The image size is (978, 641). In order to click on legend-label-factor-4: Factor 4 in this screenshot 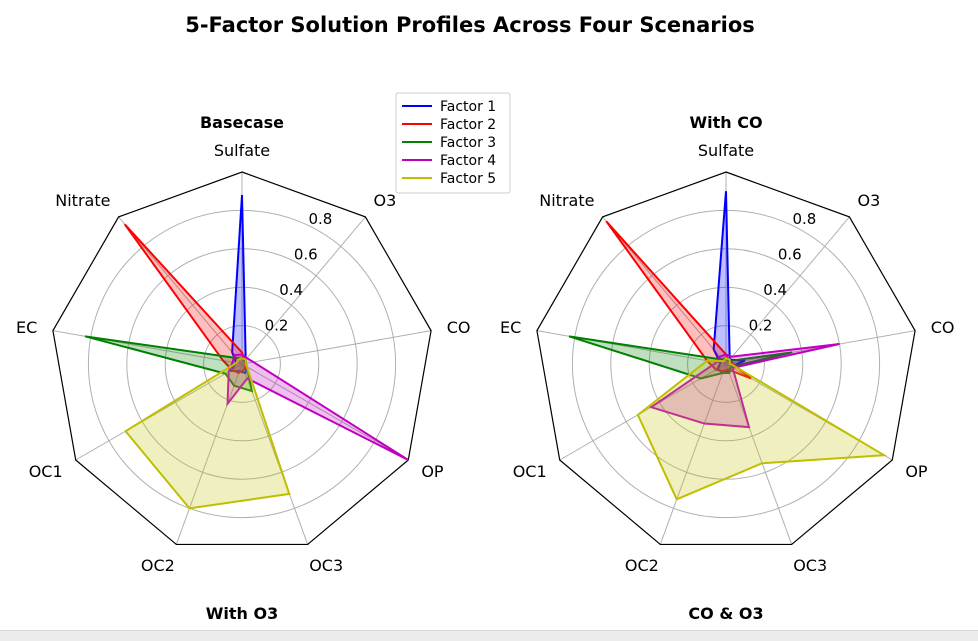, I will do `click(468, 161)`.